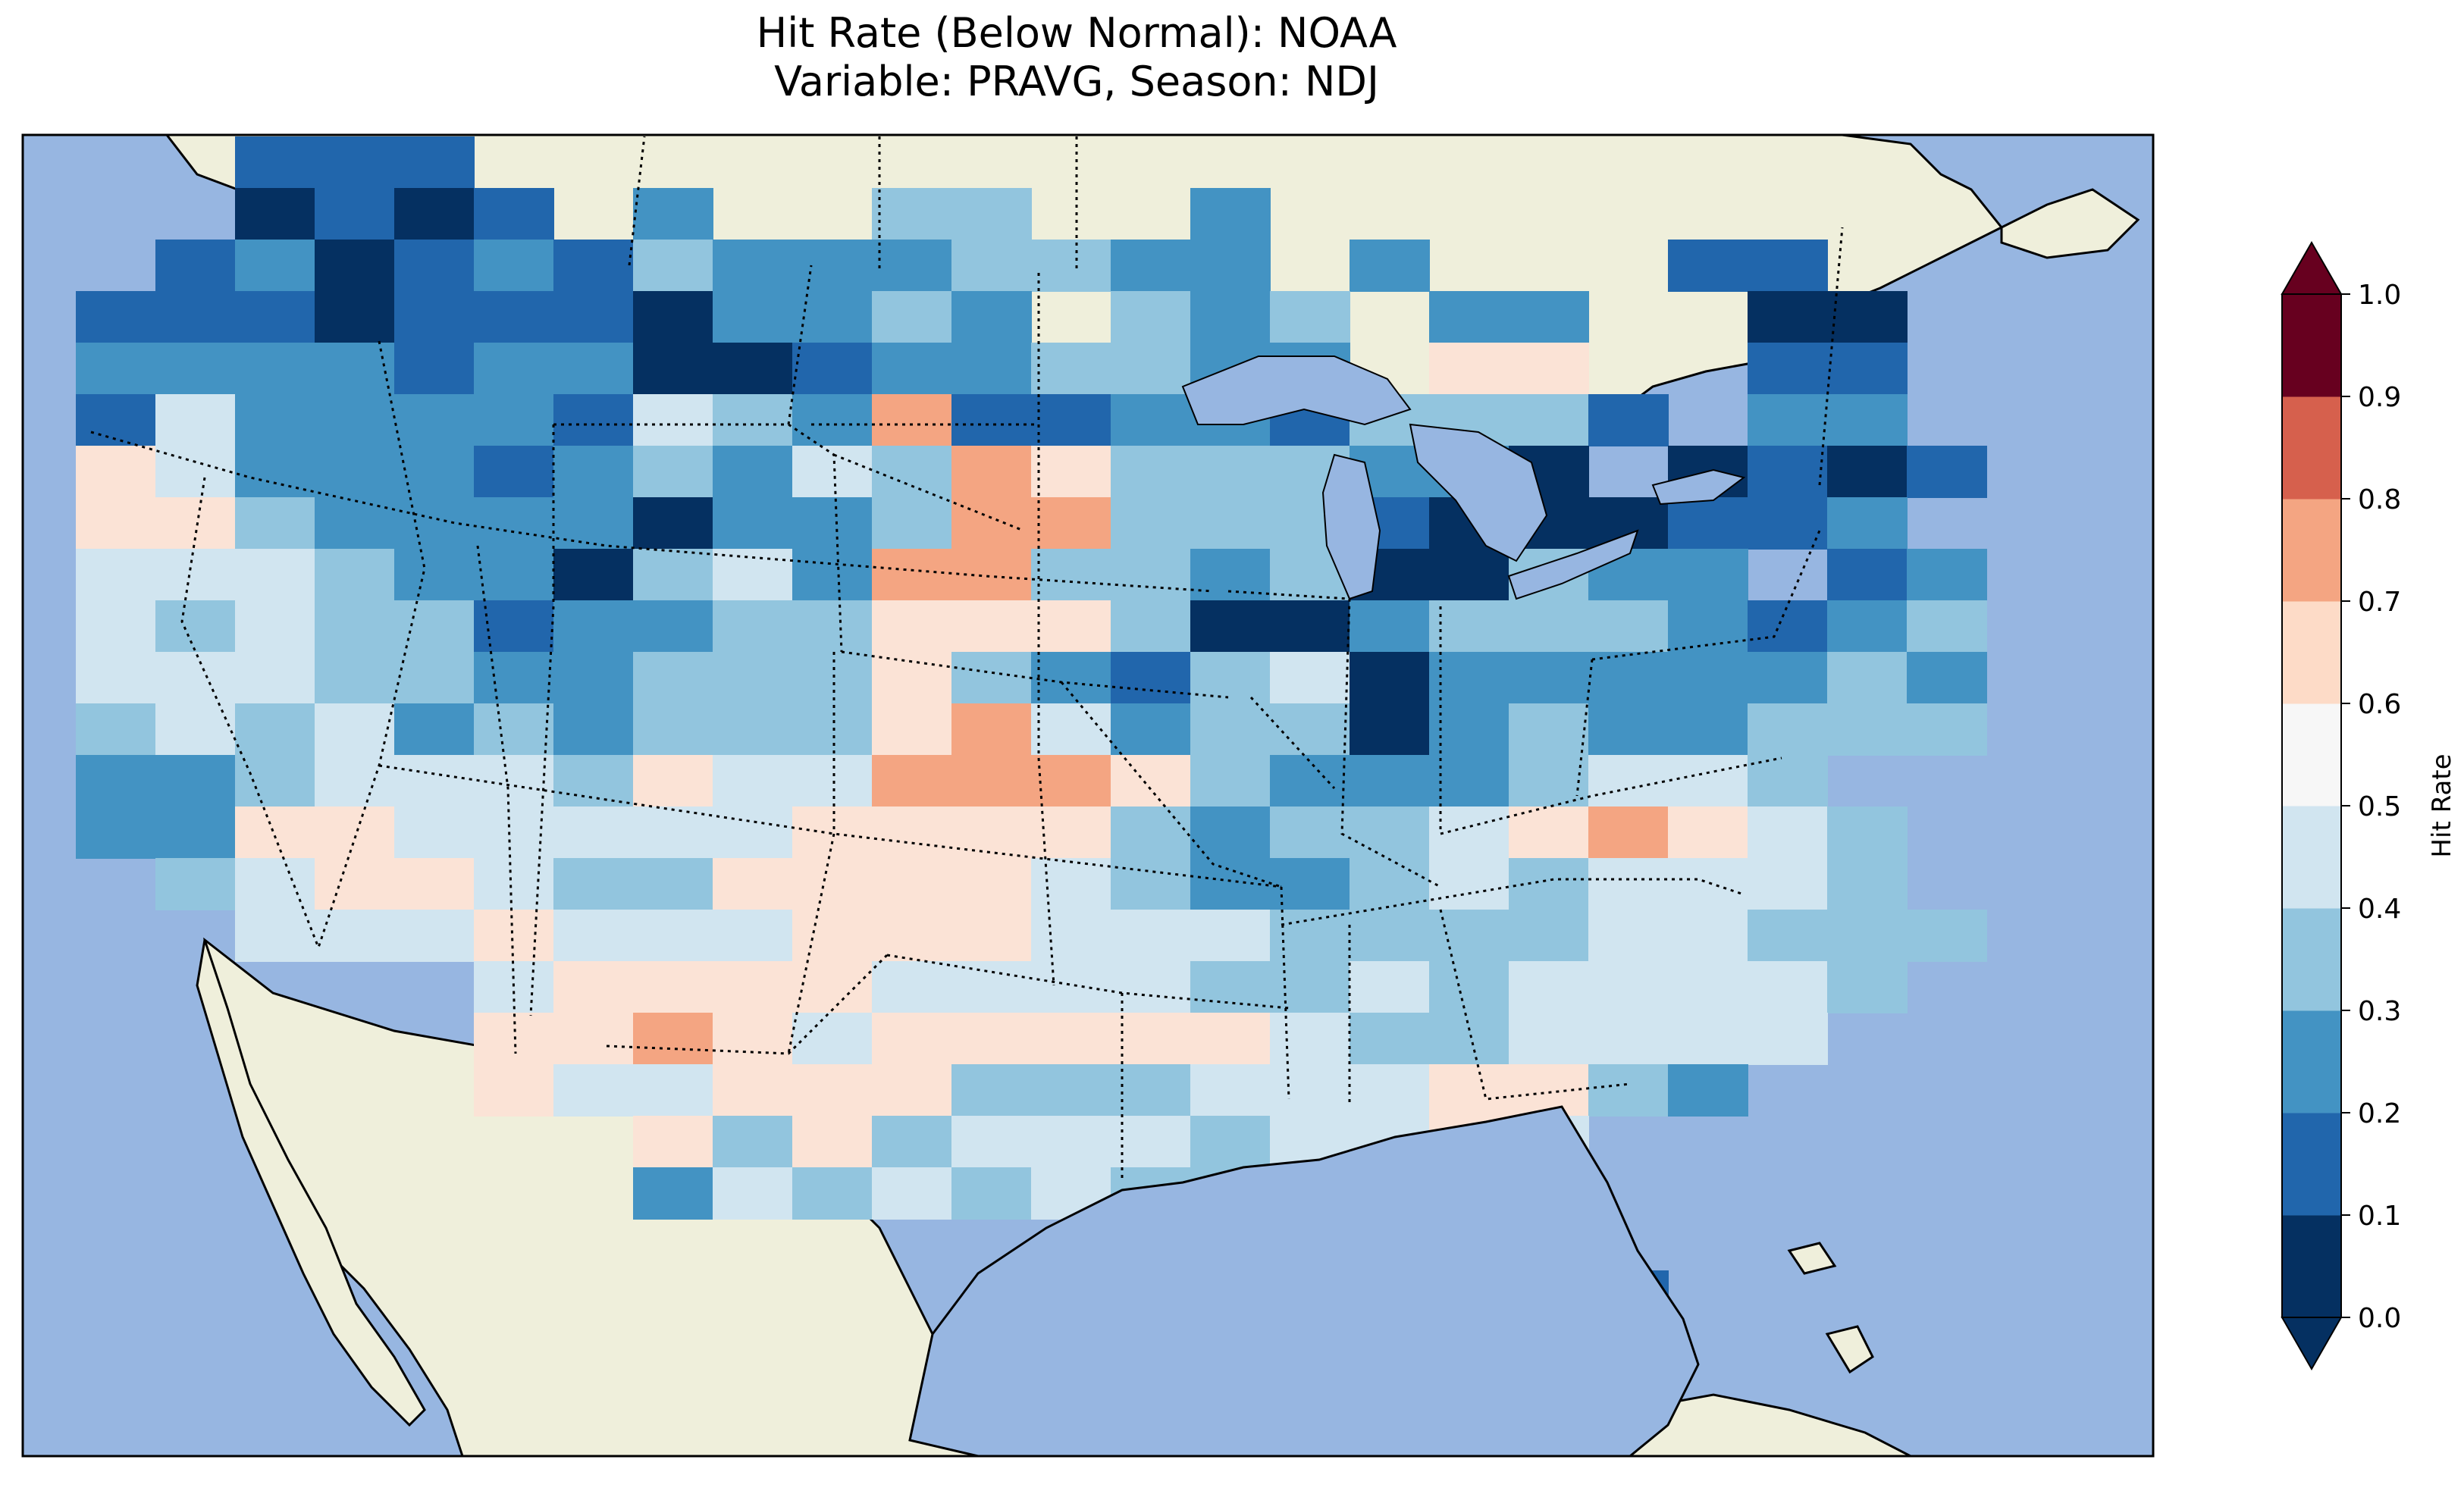  Describe the element at coordinates (311, 1183) in the screenshot. I see `baja-land` at that location.